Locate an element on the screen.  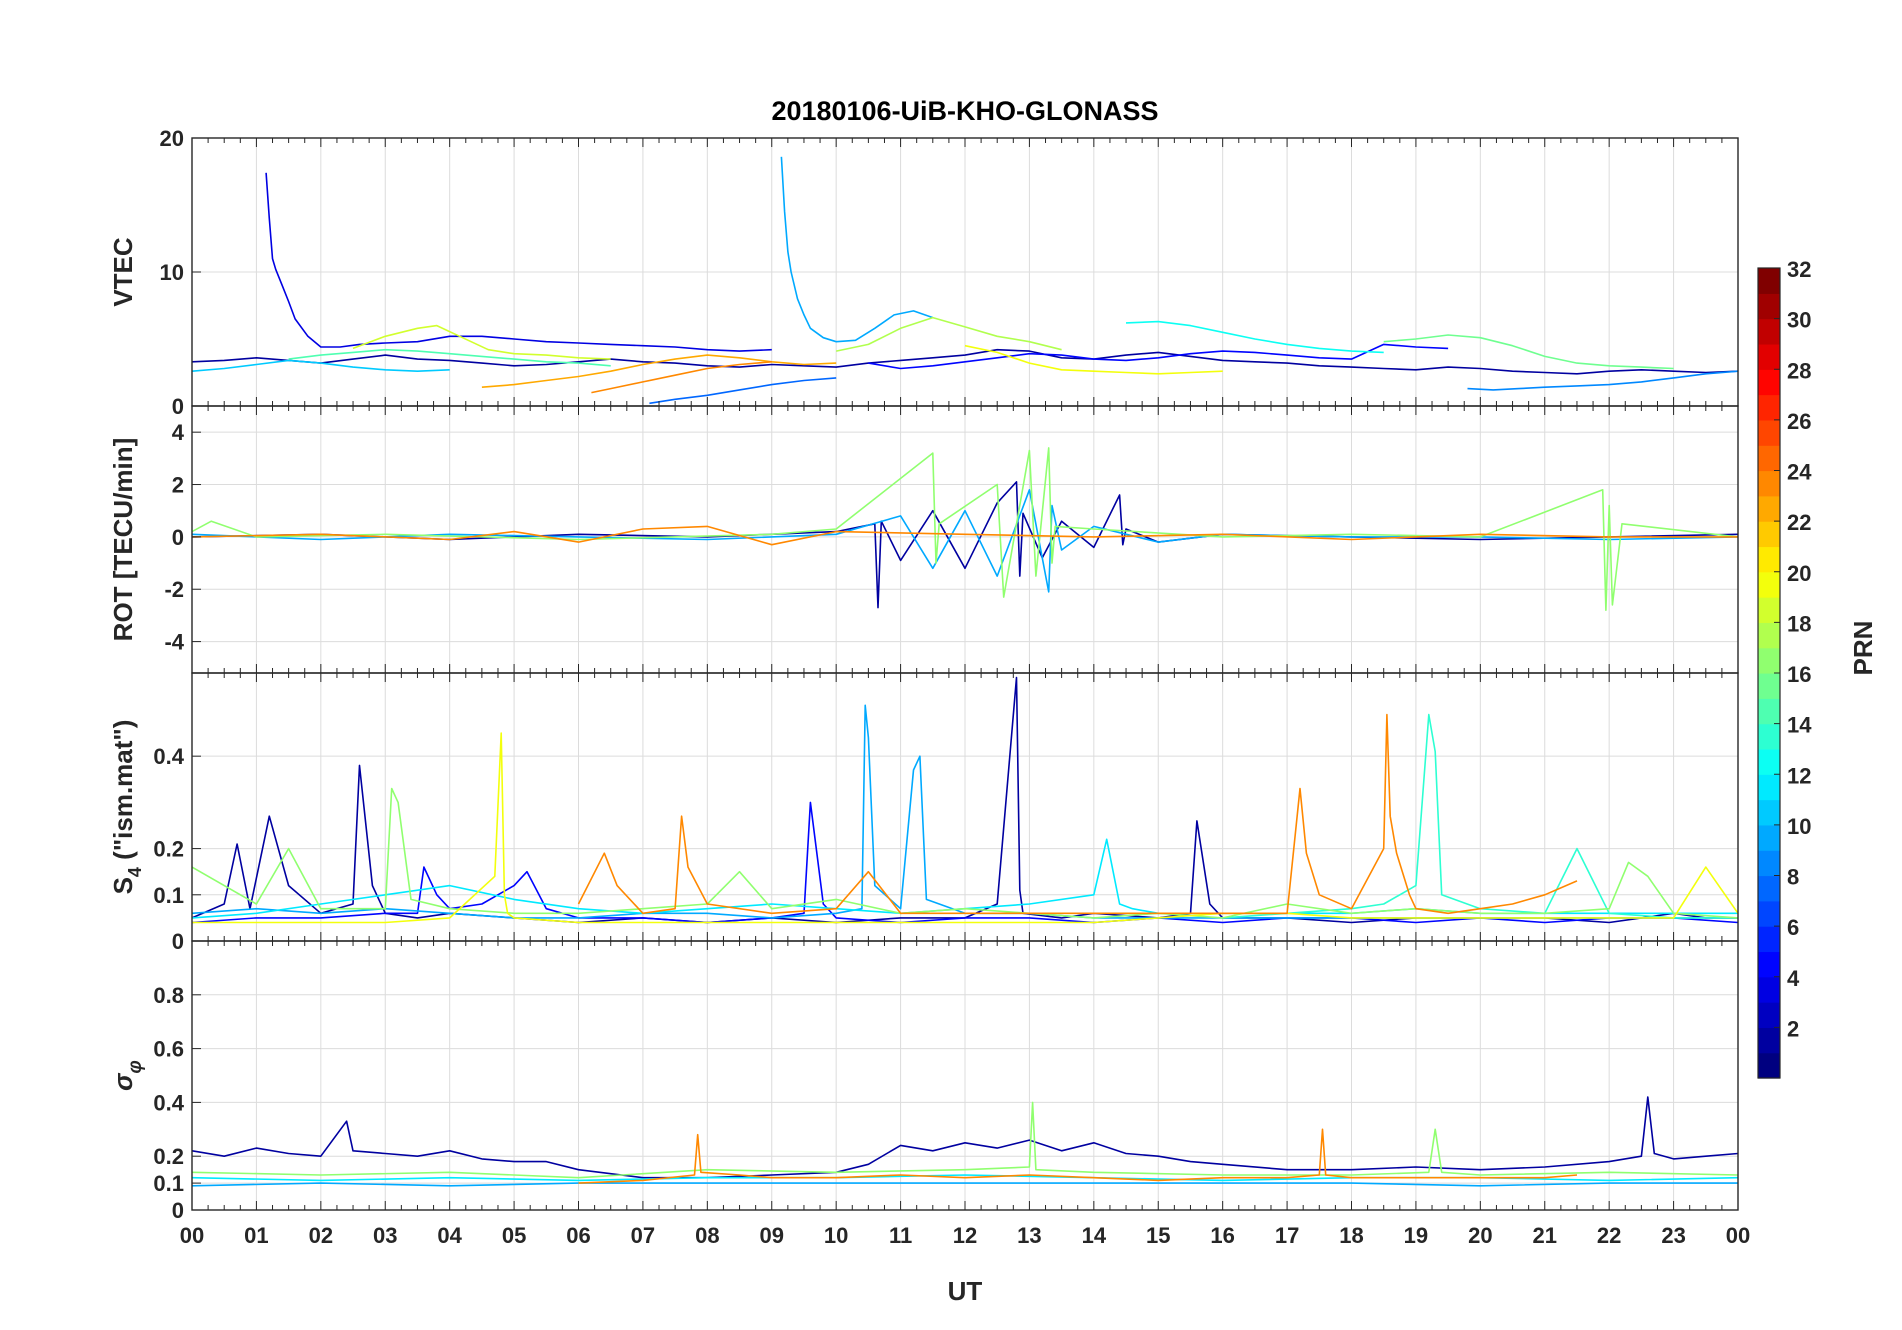
colorbar-tick-label: 10 is located at coordinates (1799, 826).